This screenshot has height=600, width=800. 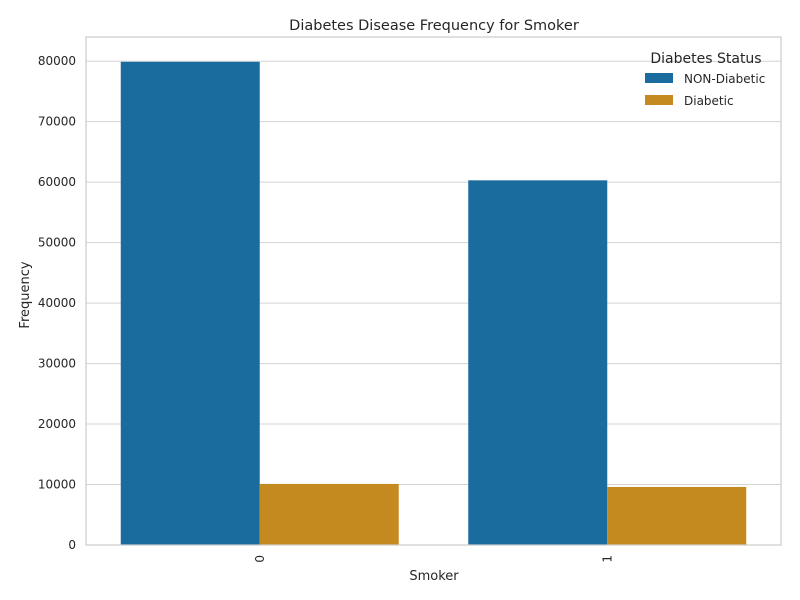 I want to click on legend-swatch-non-diabetic, so click(x=659, y=78).